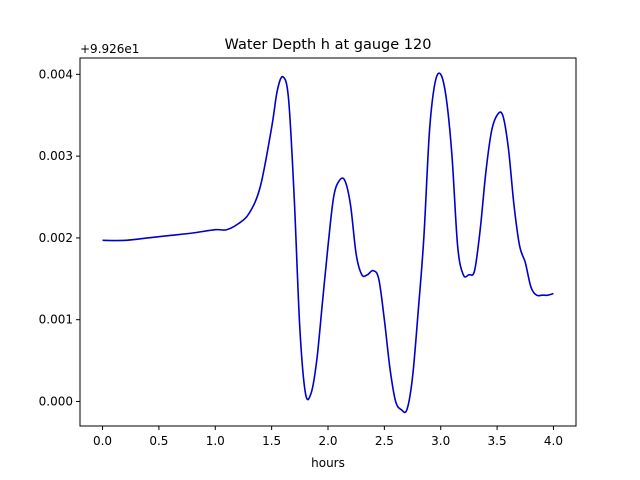 This screenshot has width=640, height=480. I want to click on y-axis-offset-label: +9.926e1, so click(109, 49).